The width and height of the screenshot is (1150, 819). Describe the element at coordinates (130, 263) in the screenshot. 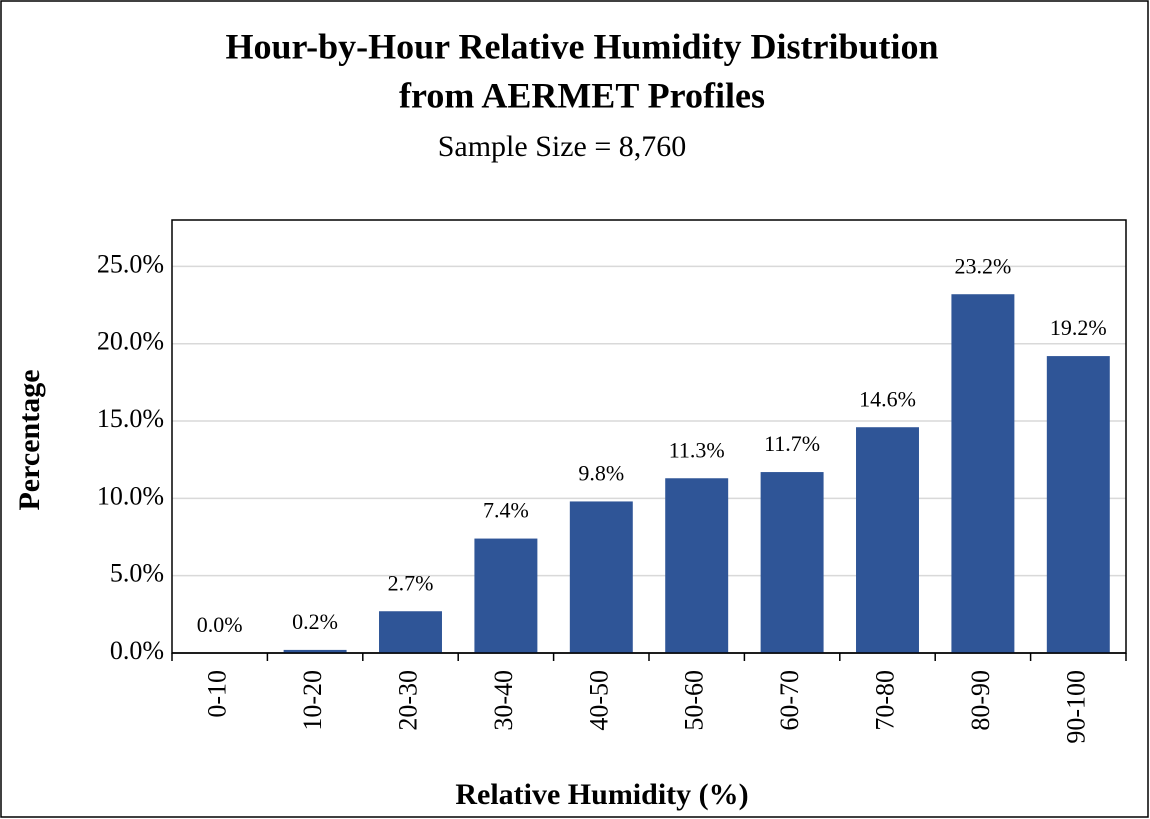

I see `y-tick-label: 25.0%` at that location.